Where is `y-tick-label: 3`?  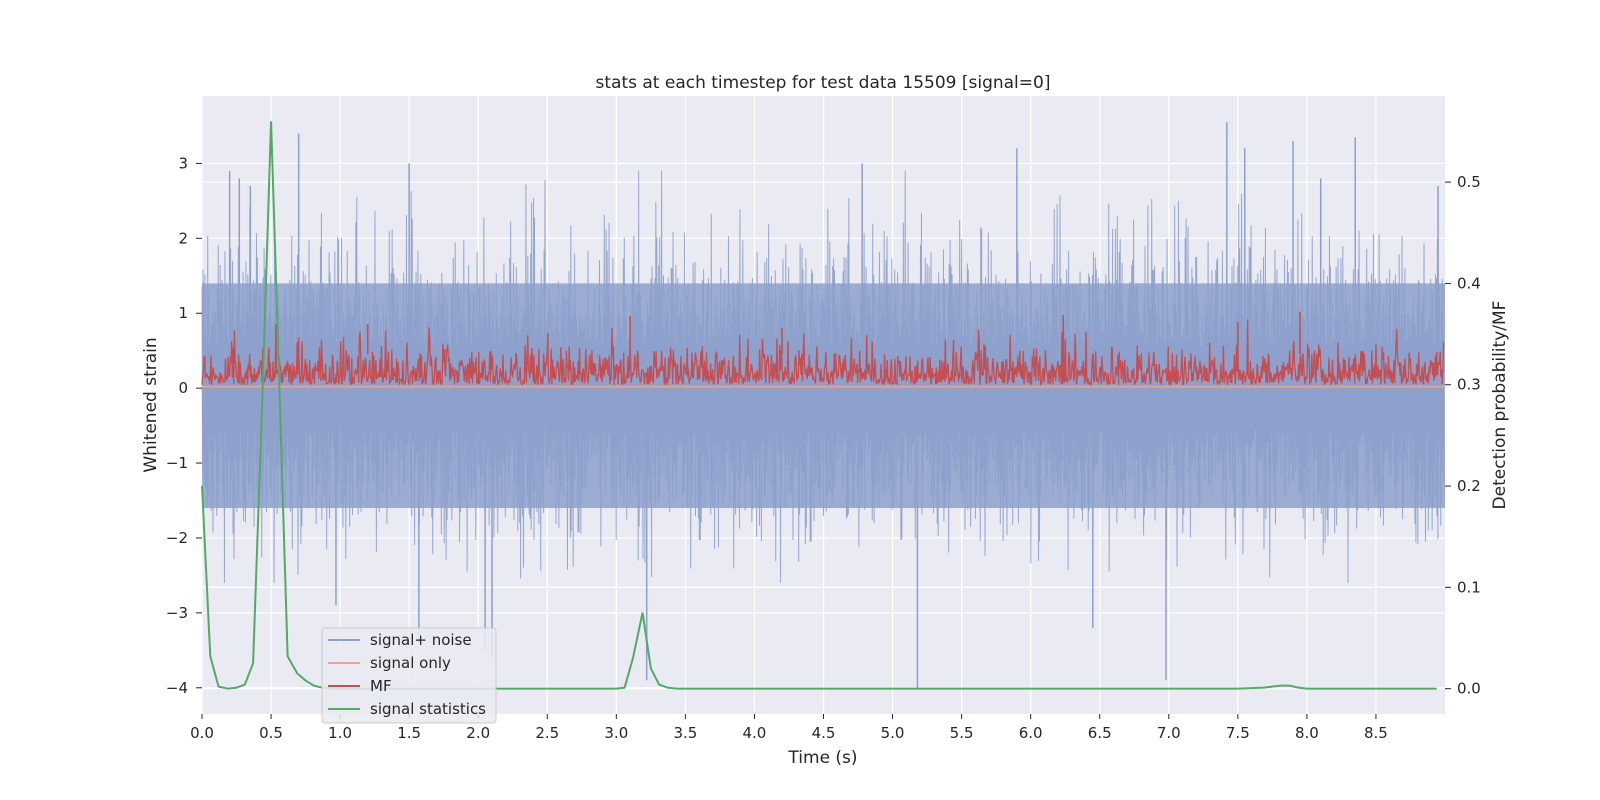 y-tick-label: 3 is located at coordinates (183, 163).